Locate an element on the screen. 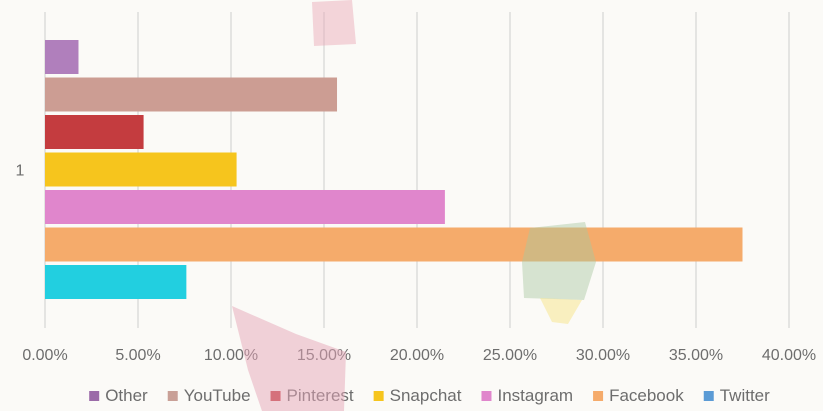  x-tick-label-8: 40.00% is located at coordinates (789, 355).